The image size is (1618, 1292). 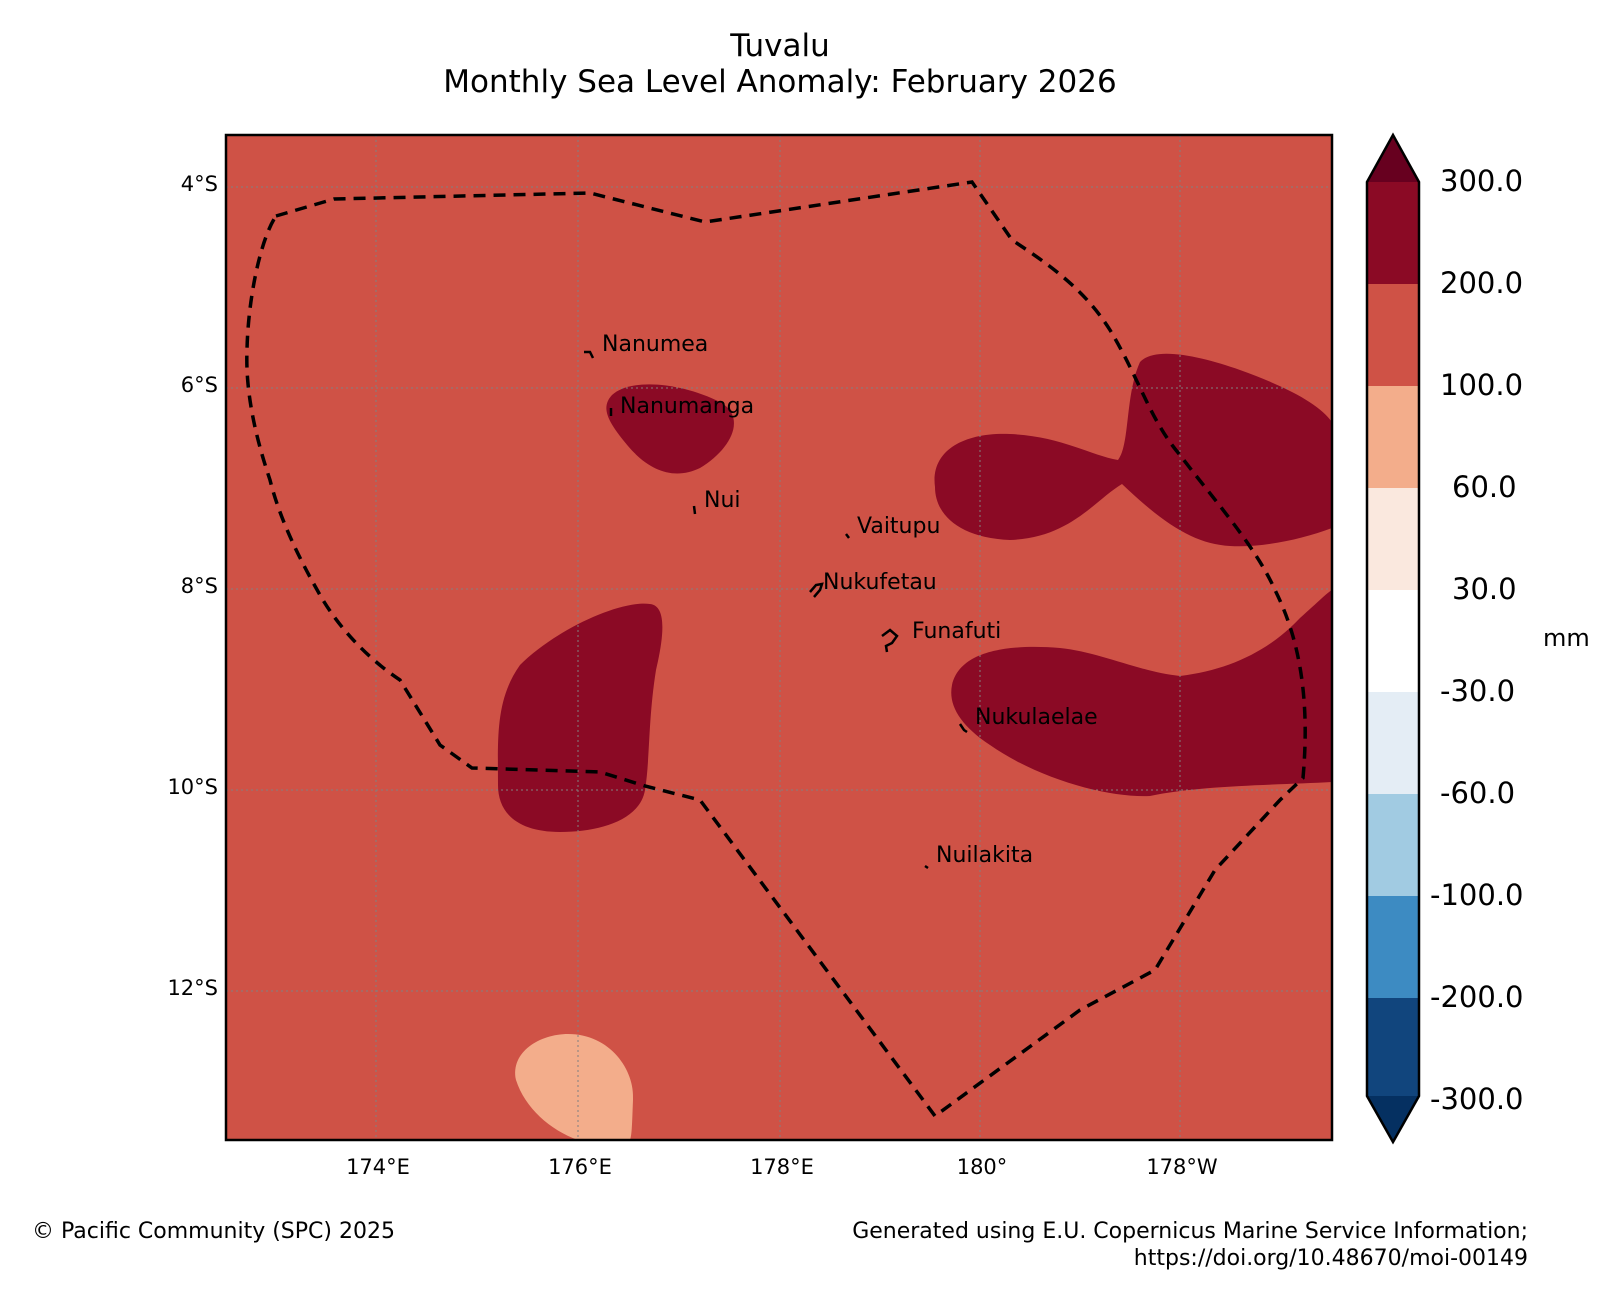 What do you see at coordinates (1141, 693) in the screenshot?
I see `anomaly-region-southeast` at bounding box center [1141, 693].